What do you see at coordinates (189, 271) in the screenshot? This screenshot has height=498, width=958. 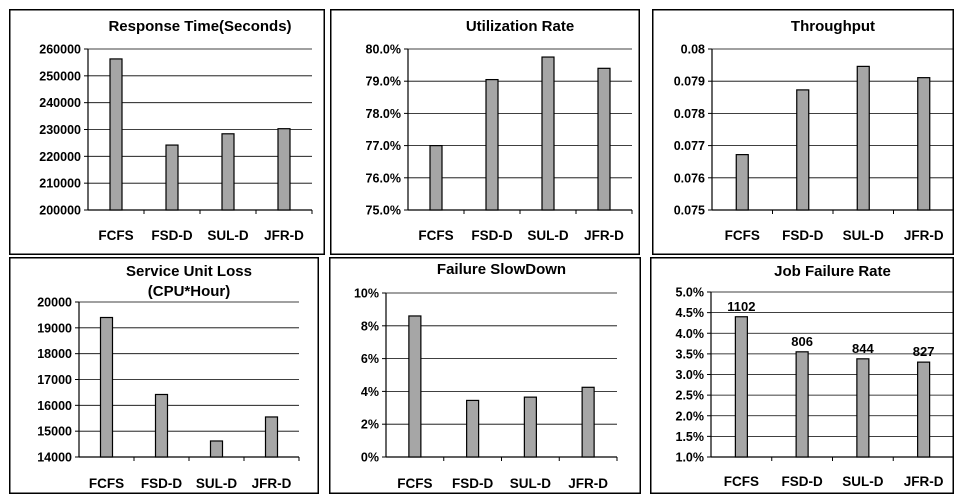 I see `chart-title: Service Unit Loss` at bounding box center [189, 271].